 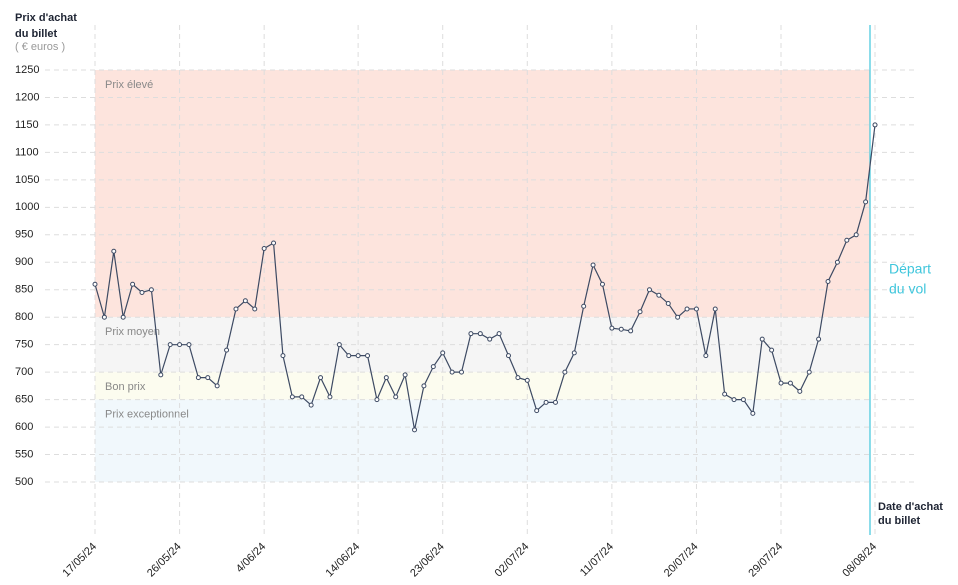 I want to click on x-tick-label: 02/07/24, so click(x=512, y=560).